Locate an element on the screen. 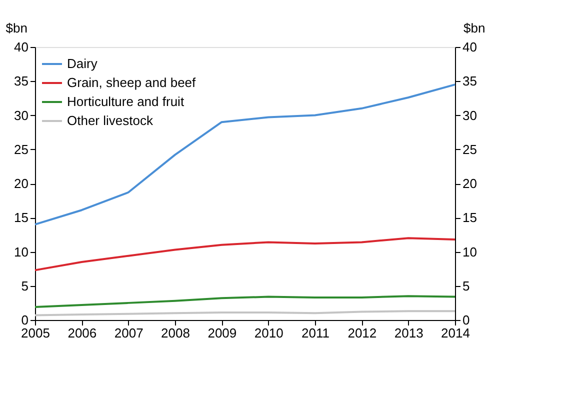 The height and width of the screenshot is (415, 578). y2-tick-label: 15 is located at coordinates (469, 218).